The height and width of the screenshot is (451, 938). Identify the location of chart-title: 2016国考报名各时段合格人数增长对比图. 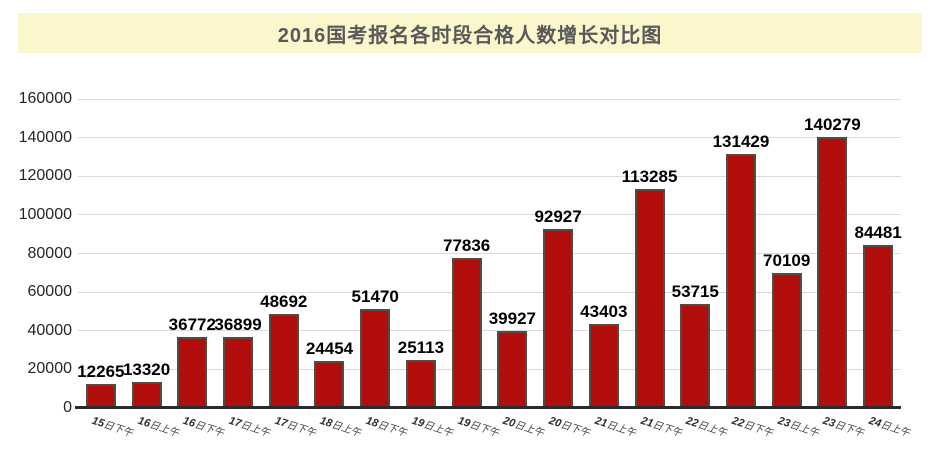
(470, 35).